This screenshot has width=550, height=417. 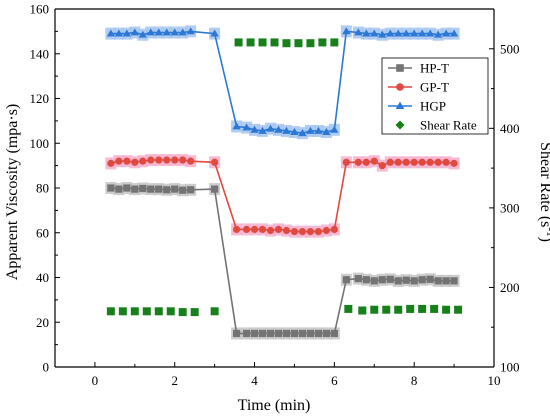 I want to click on y-right-tick-label: 200, so click(x=510, y=287).